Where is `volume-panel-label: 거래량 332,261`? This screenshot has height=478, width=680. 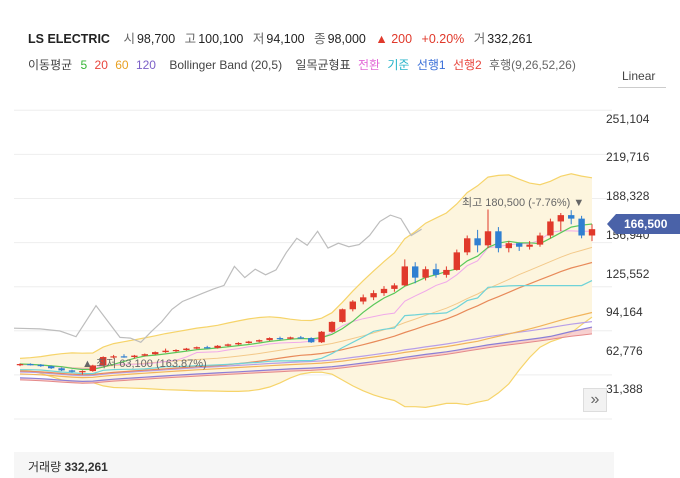
volume-panel-label: 거래량 332,261 is located at coordinates (68, 466).